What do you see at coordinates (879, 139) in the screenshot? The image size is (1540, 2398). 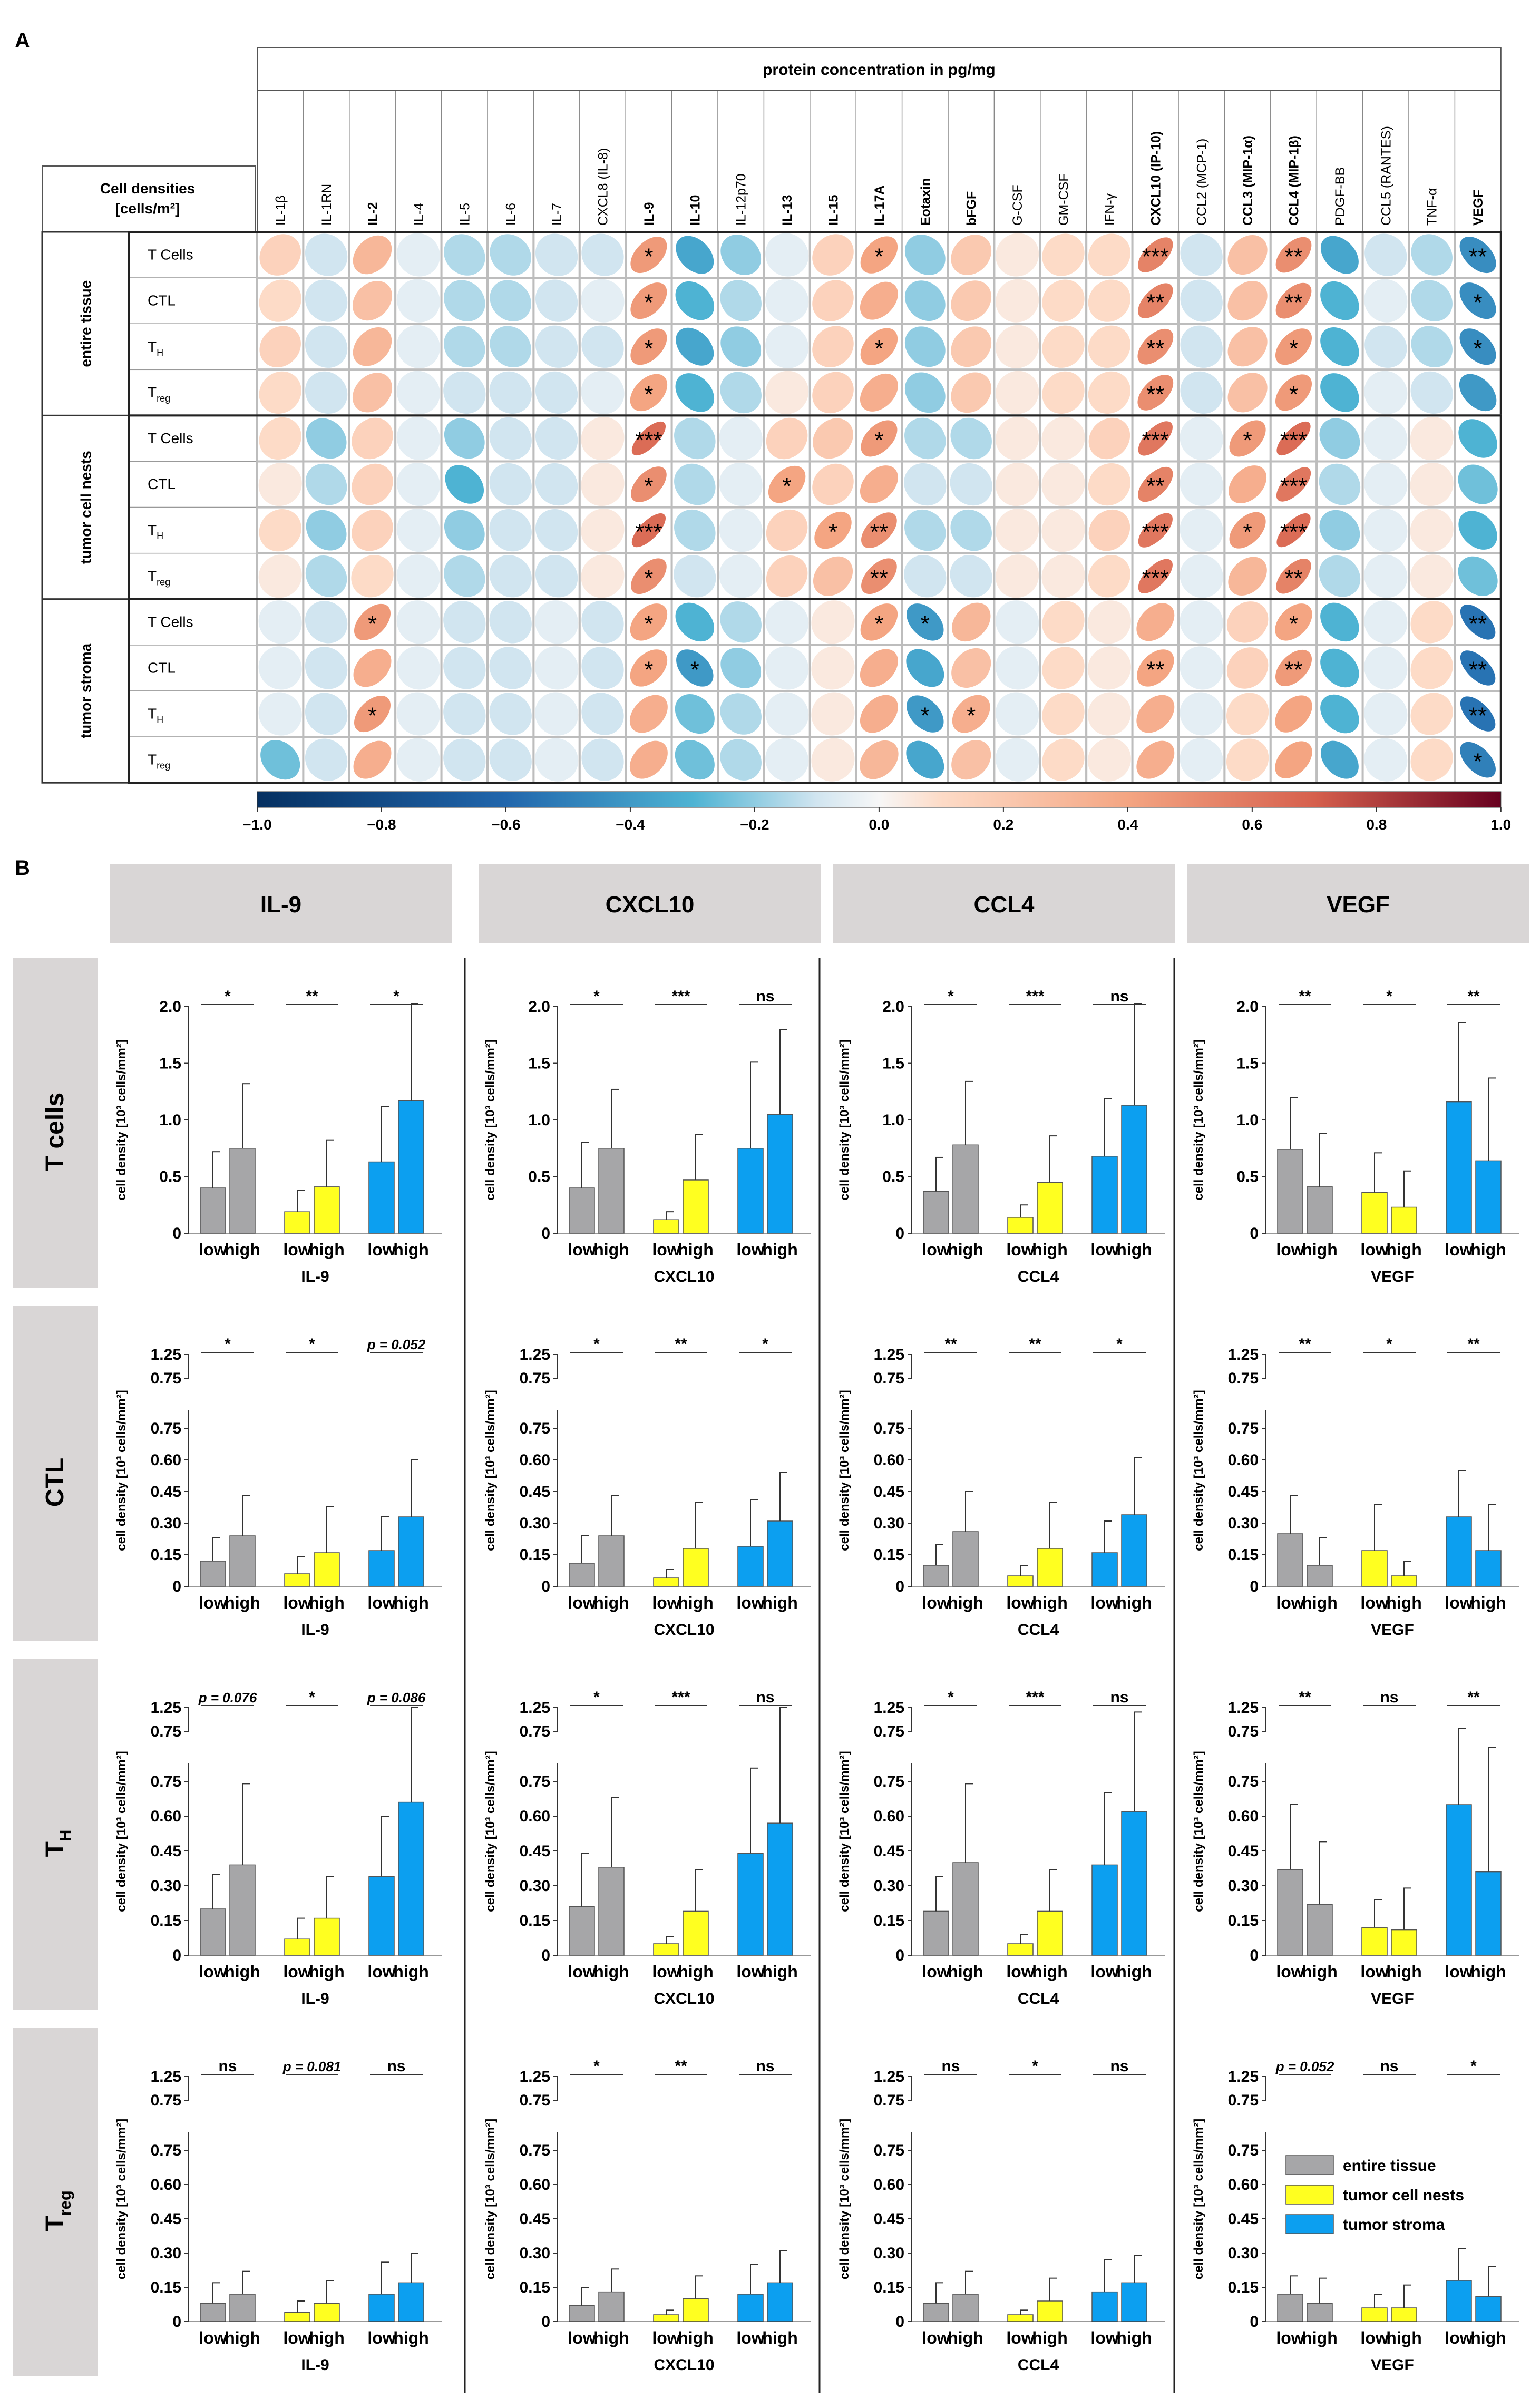 I see `heatmap-header-box` at bounding box center [879, 139].